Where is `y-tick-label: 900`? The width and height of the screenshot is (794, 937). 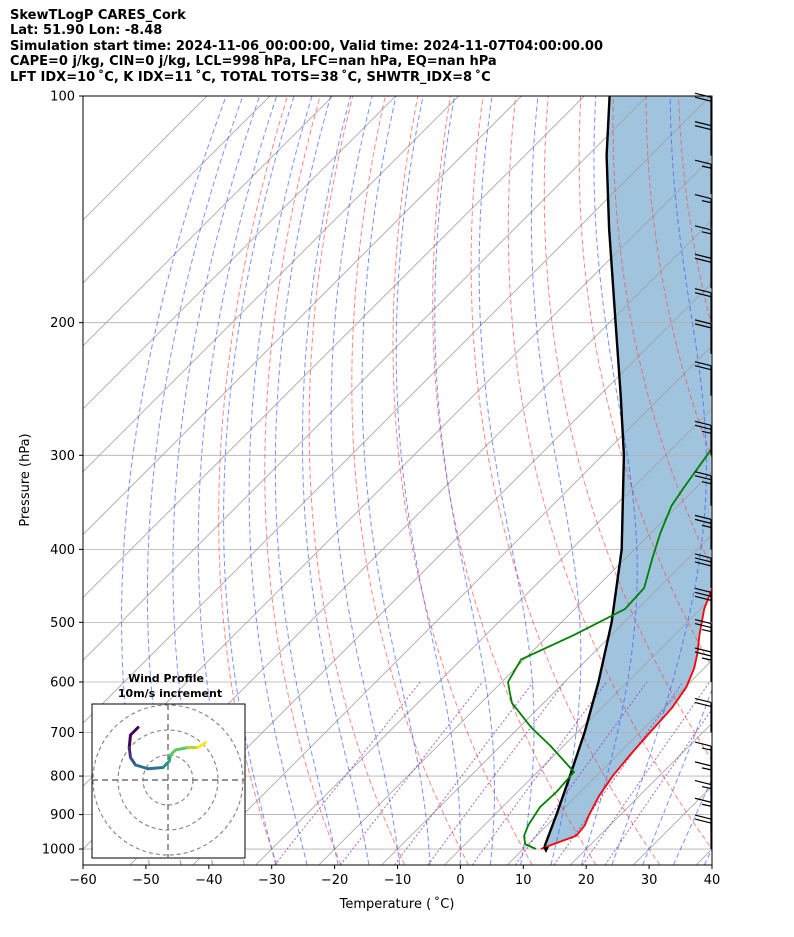 y-tick-label: 900 is located at coordinates (62, 815).